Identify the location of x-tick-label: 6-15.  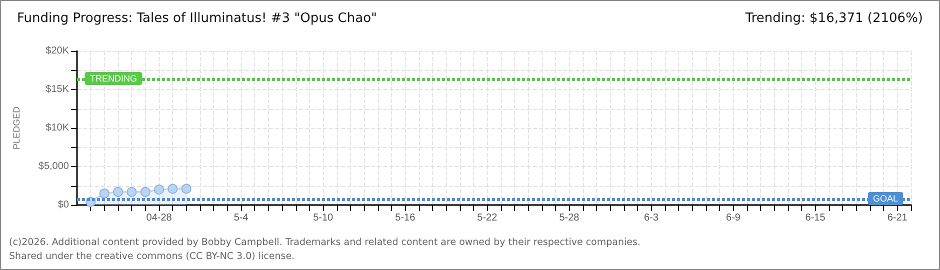
(815, 218).